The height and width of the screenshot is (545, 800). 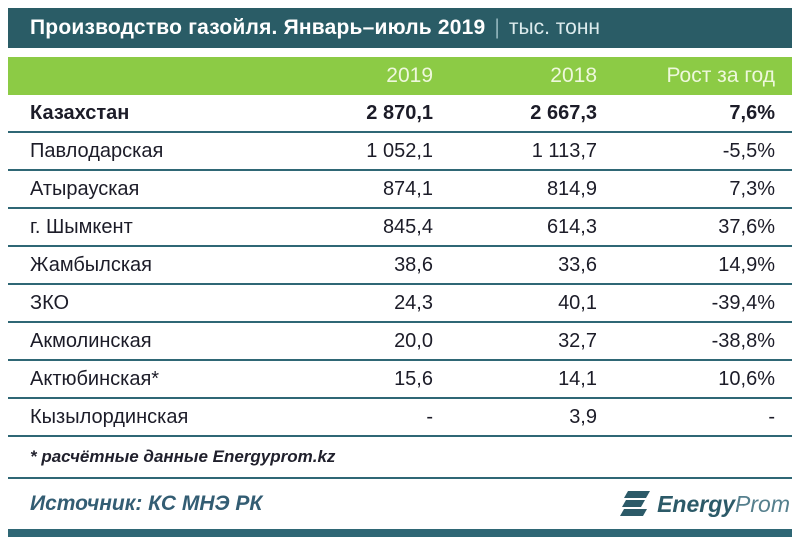 I want to click on region-name-cell: Павлодарская, so click(x=97, y=150).